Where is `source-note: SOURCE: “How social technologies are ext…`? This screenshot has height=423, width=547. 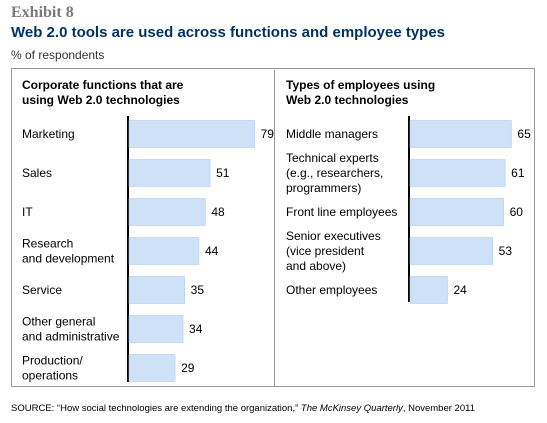
source-note: SOURCE: “How social technologies are ext… is located at coordinates (243, 408).